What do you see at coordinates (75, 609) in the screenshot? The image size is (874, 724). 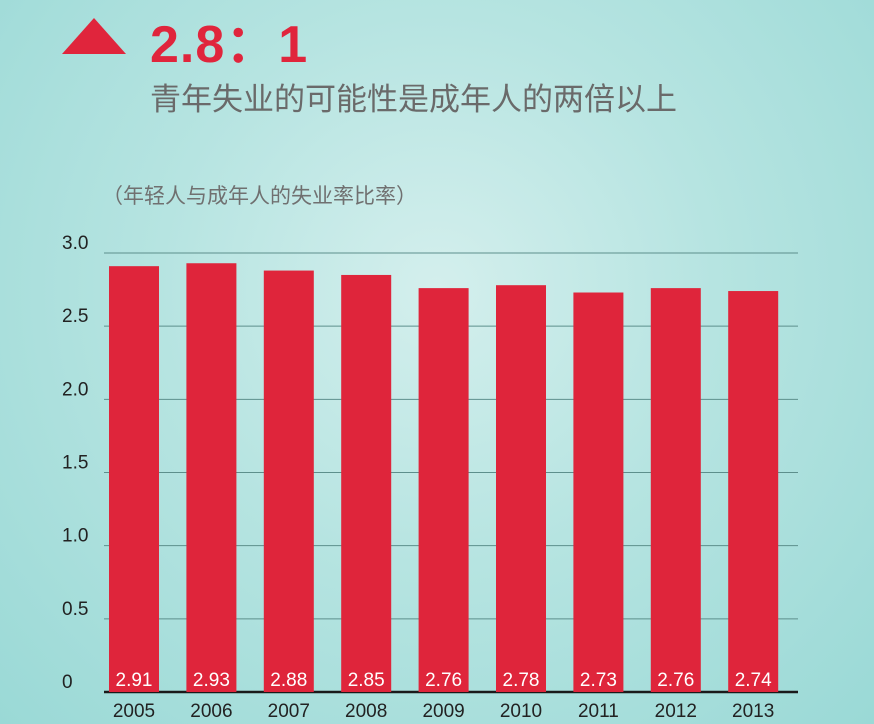 I see `y-tick-label: 0.5` at bounding box center [75, 609].